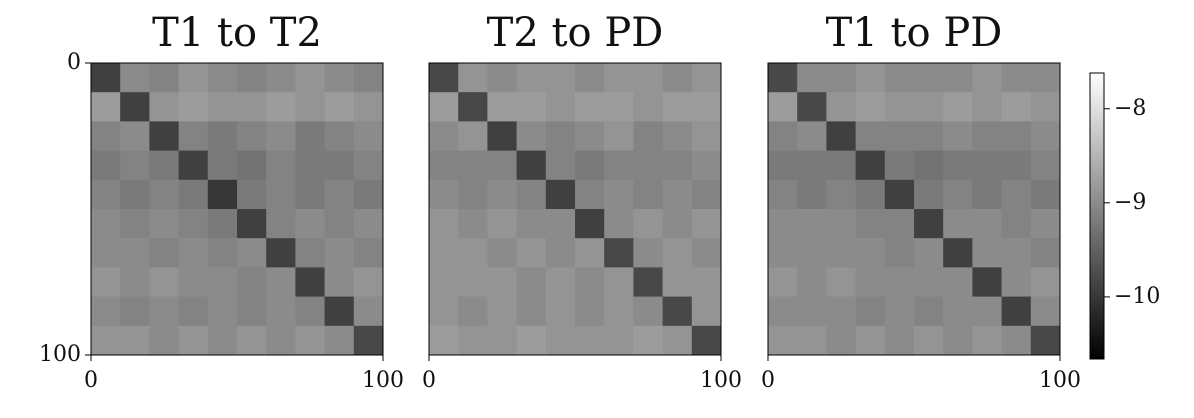  Describe the element at coordinates (91, 380) in the screenshot. I see `x-tick-label: 0` at that location.